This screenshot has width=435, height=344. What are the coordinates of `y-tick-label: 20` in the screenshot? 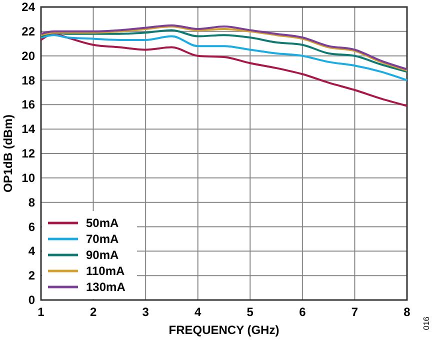 It's located at (29, 55).